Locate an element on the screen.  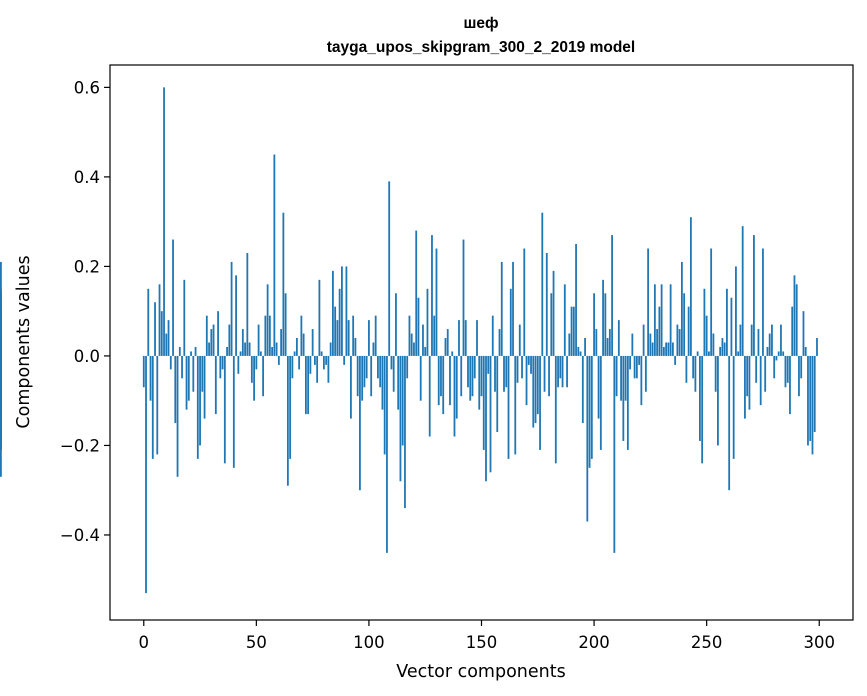
x-tick-label: 150 is located at coordinates (482, 642).